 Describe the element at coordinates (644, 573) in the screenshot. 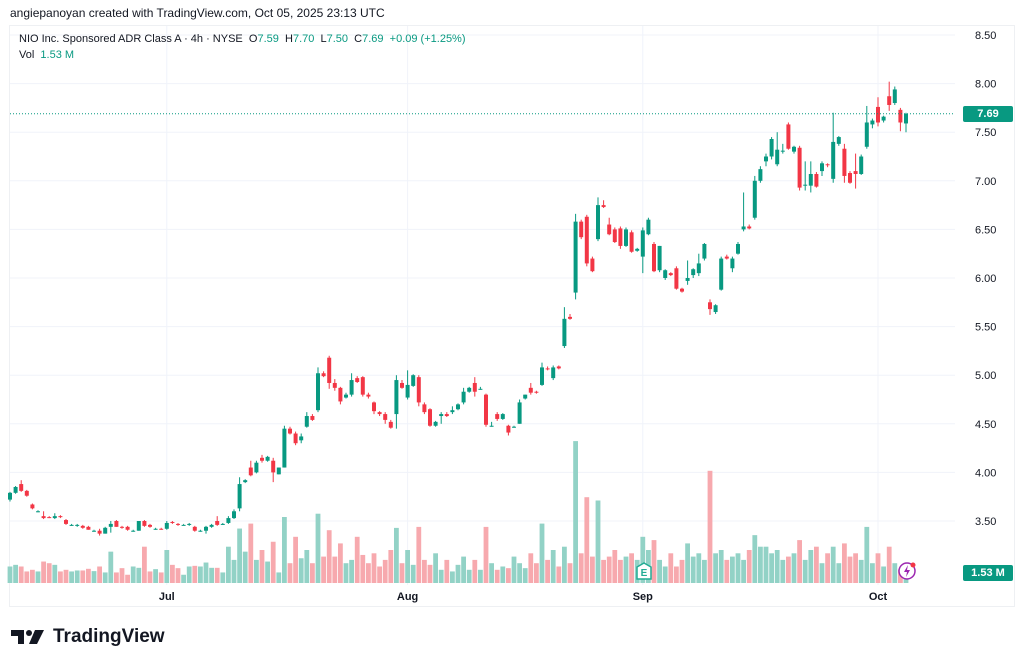

I see `earnings-marker: E` at that location.